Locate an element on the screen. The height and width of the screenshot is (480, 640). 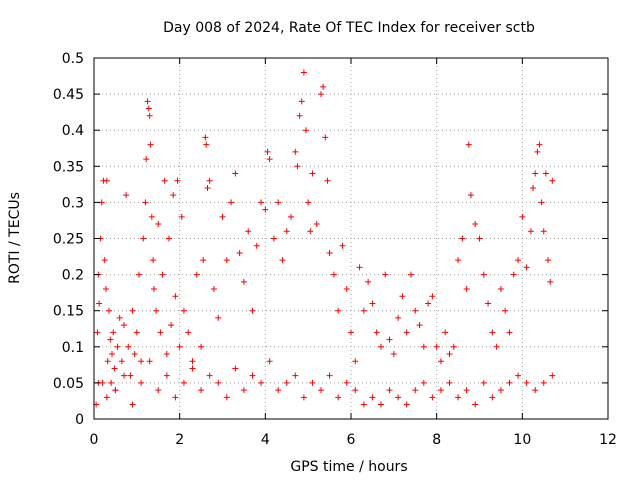
y-axis-label: ROTI / TECUs is located at coordinates (15, 238).